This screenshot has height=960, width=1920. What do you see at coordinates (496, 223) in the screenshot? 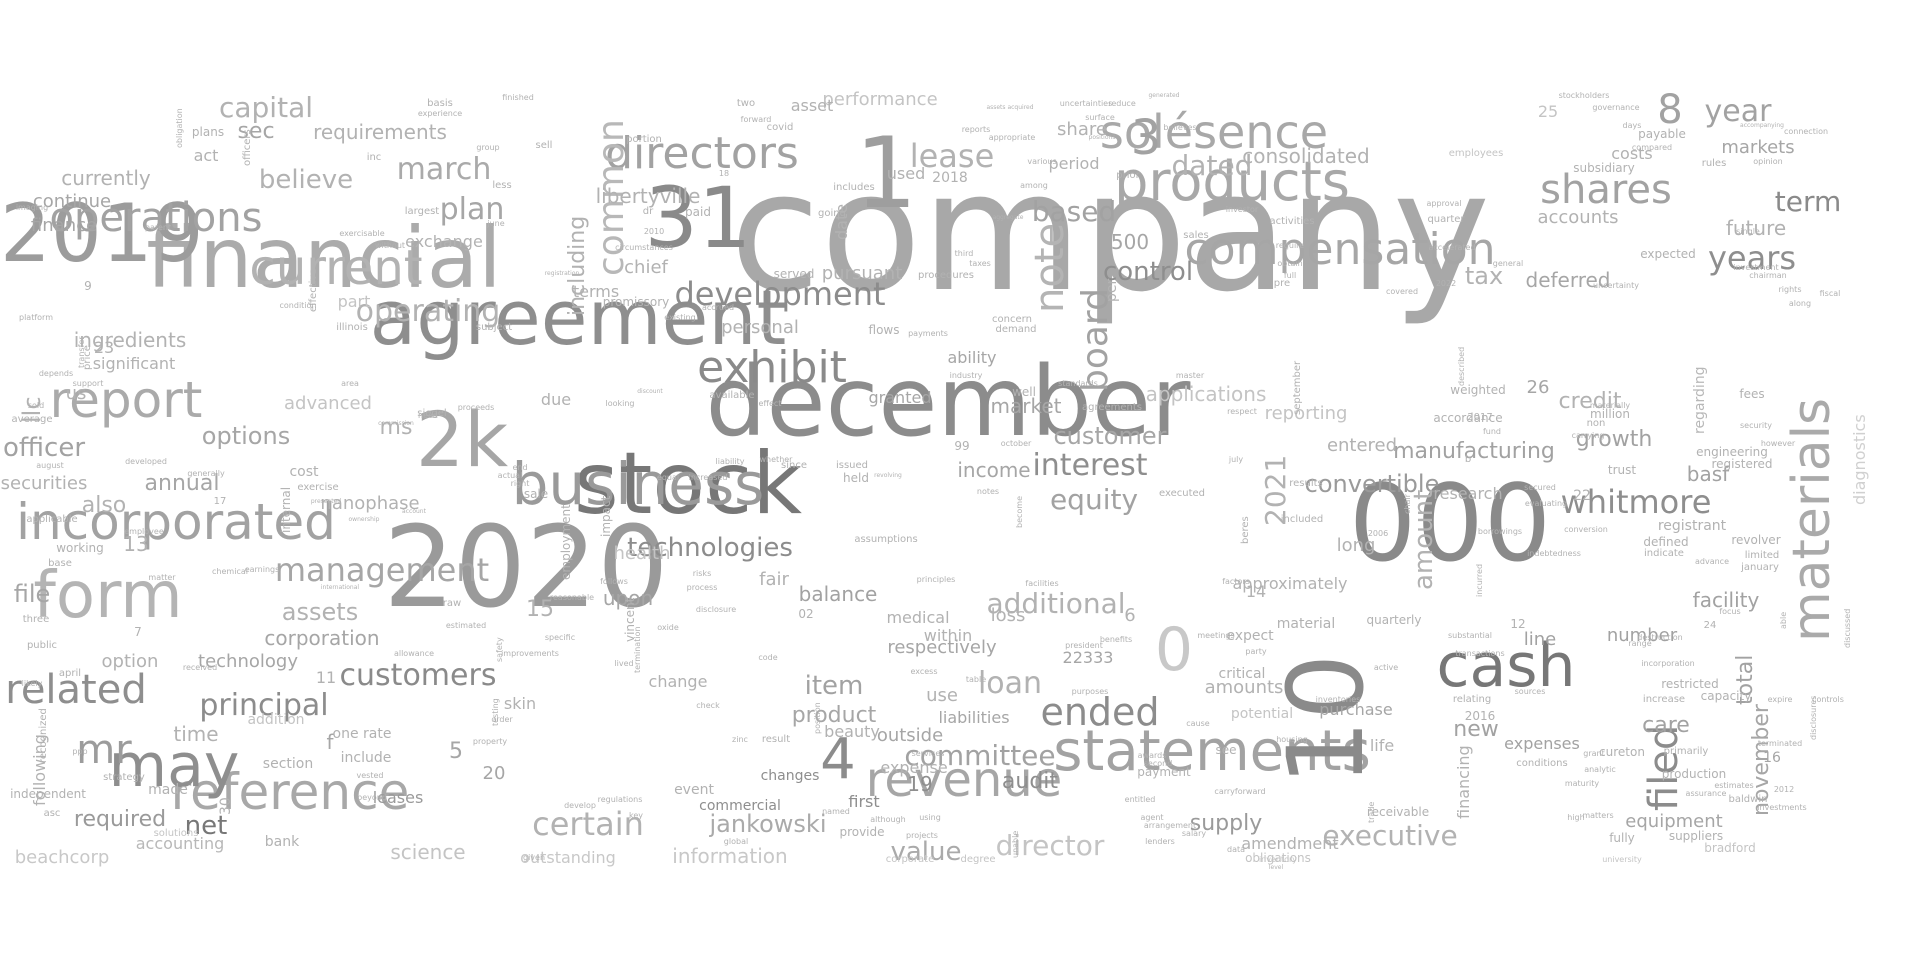
I see `word-june: june` at bounding box center [496, 223].